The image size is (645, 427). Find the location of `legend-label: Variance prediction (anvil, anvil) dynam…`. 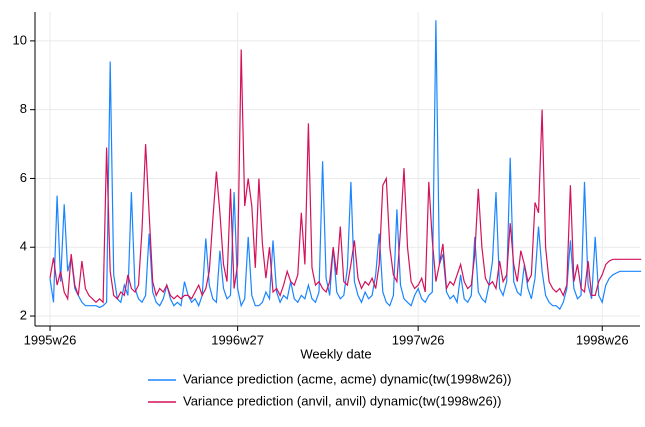

legend-label: Variance prediction (anvil, anvil) dynam… is located at coordinates (342, 400).